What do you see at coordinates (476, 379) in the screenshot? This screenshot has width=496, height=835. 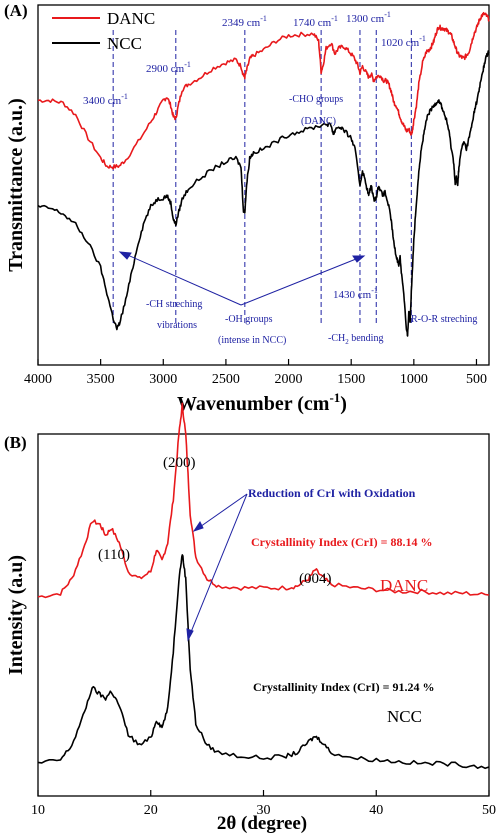 I see `x-tick-label: 500` at bounding box center [476, 379].